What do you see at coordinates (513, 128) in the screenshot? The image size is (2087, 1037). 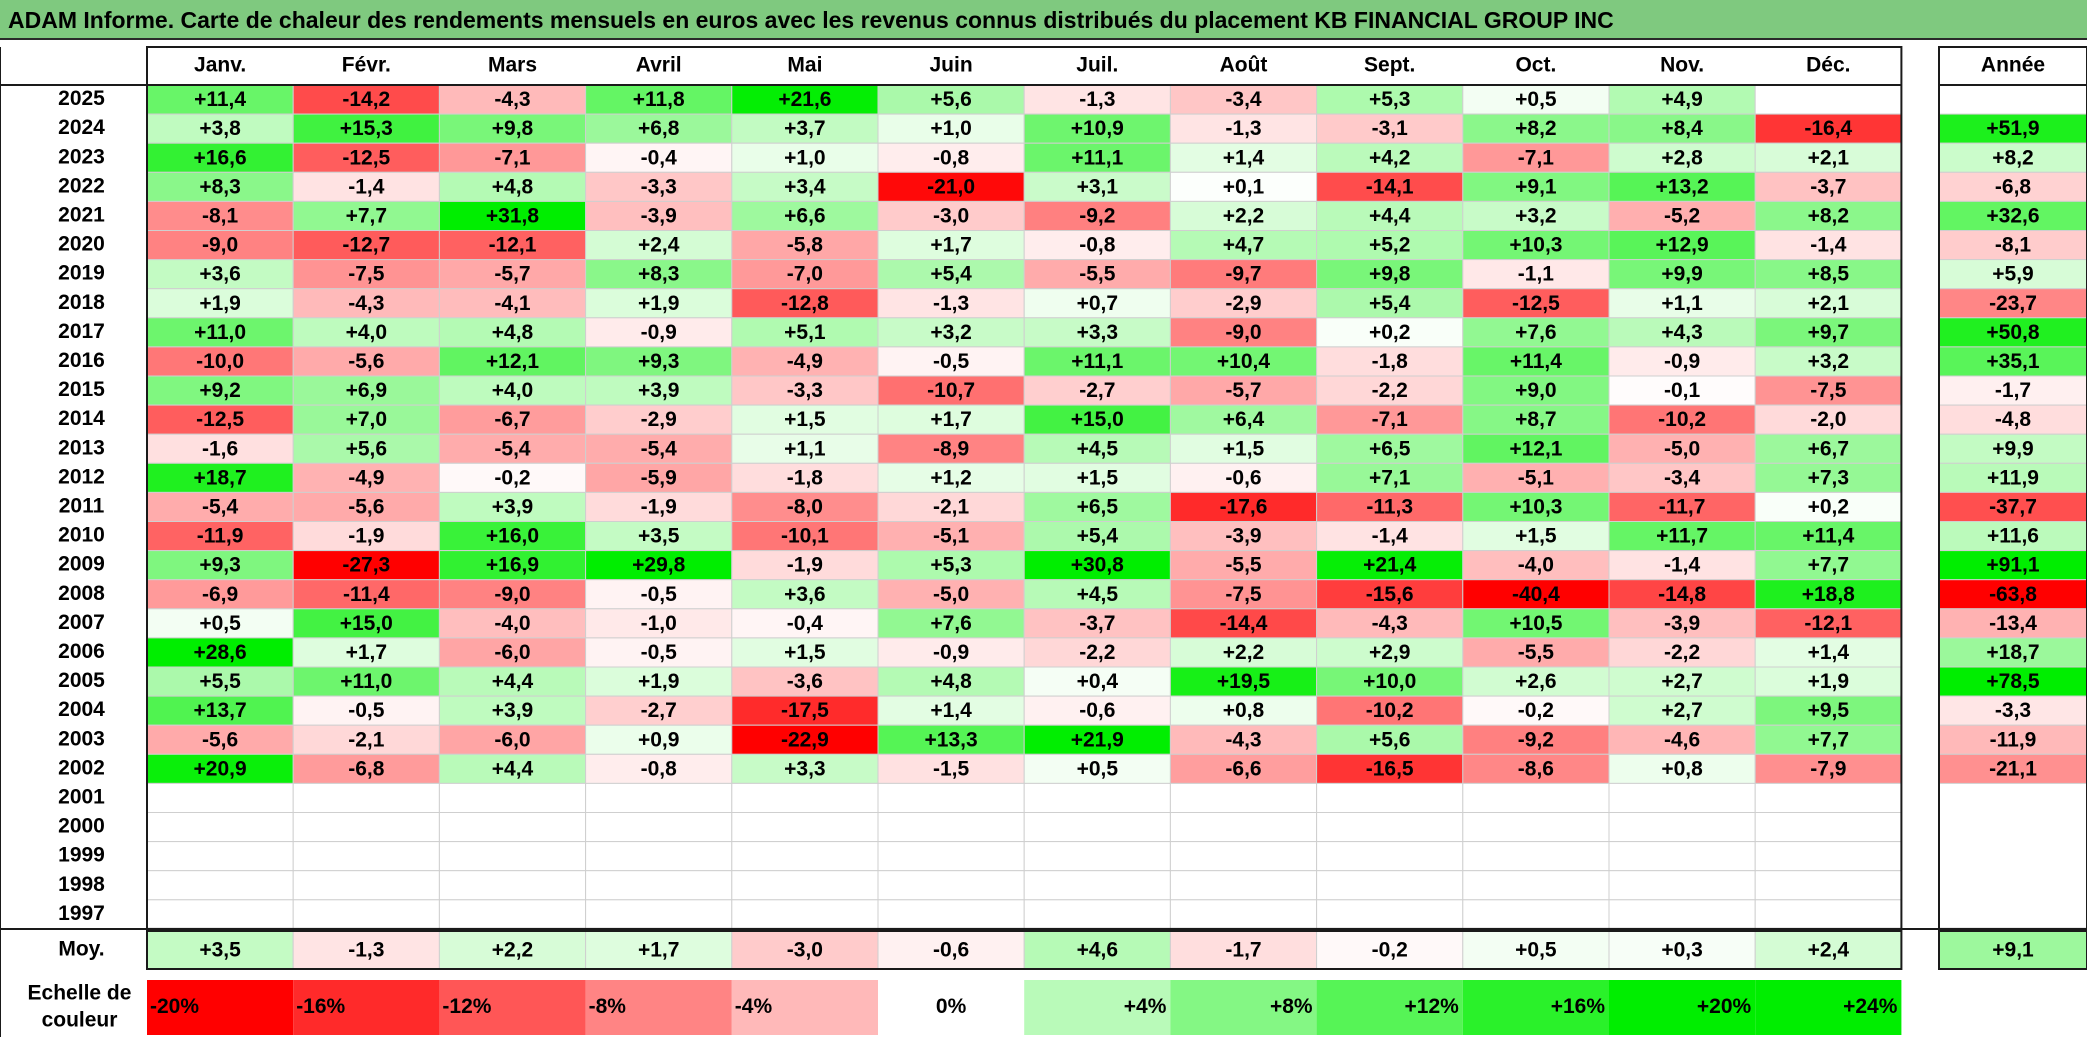 I see `cell-value-label: +9,8` at bounding box center [513, 128].